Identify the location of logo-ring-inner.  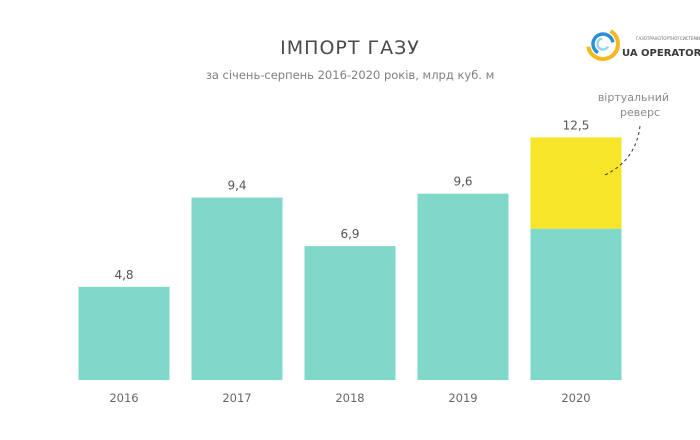
(603, 44).